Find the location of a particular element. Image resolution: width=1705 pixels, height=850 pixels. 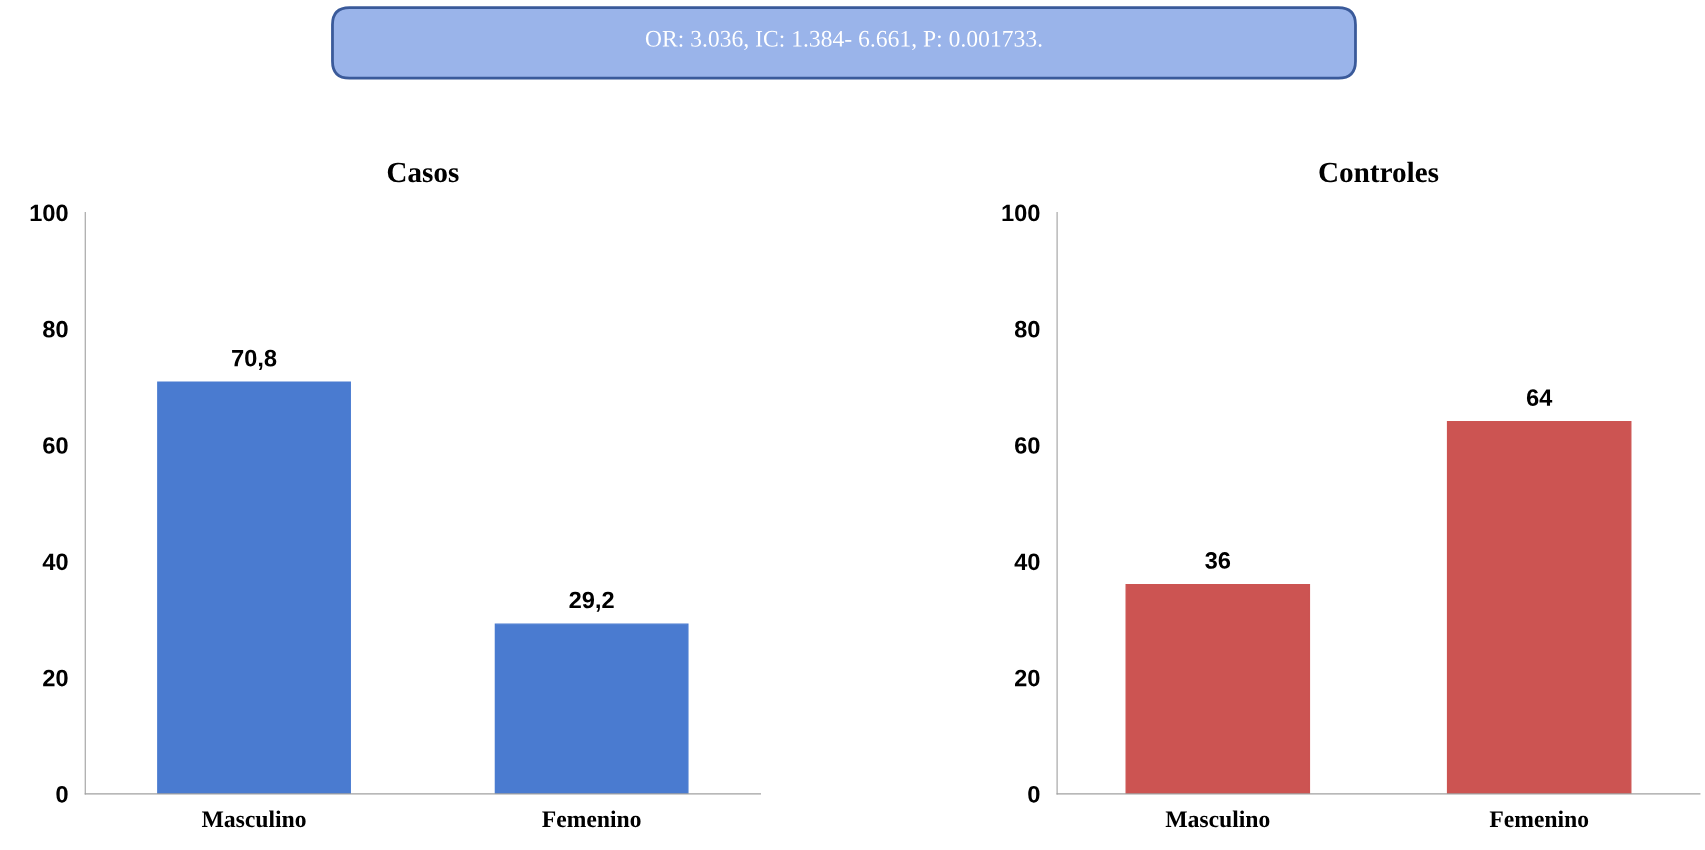

data-label: 70,8 is located at coordinates (254, 359).